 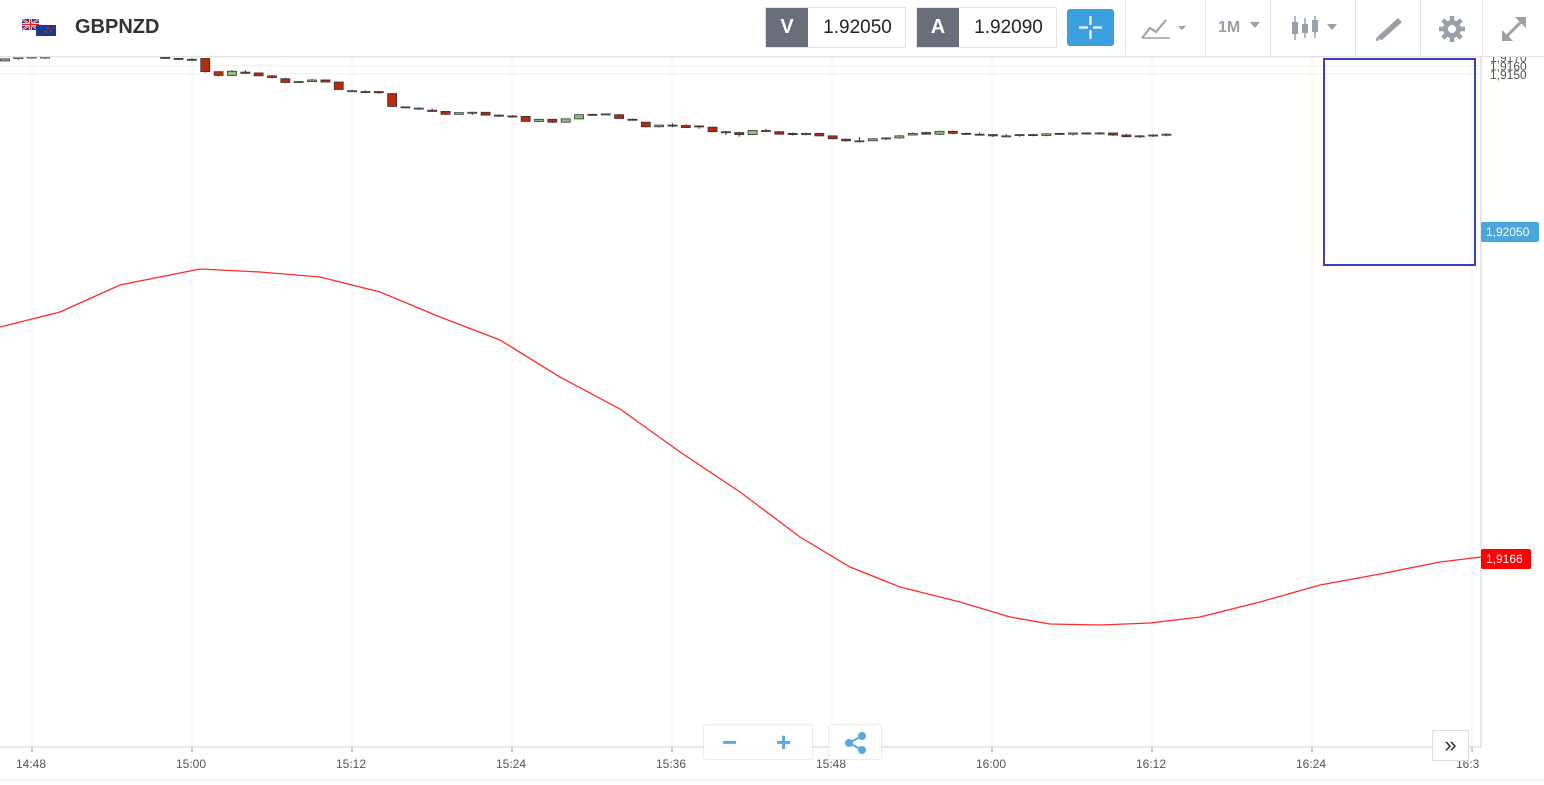 I want to click on crosshair-button, so click(x=1090, y=27).